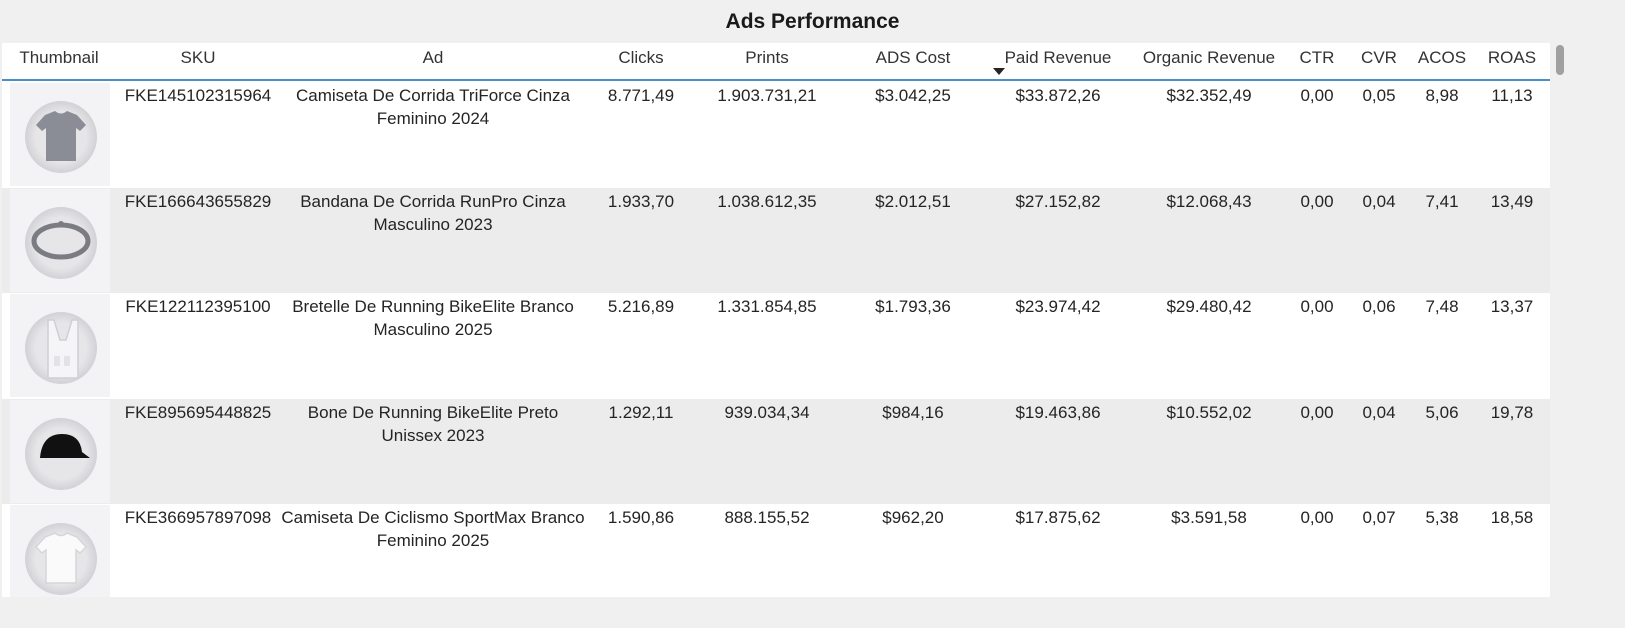  I want to click on table-cell: 0,06, so click(1379, 306).